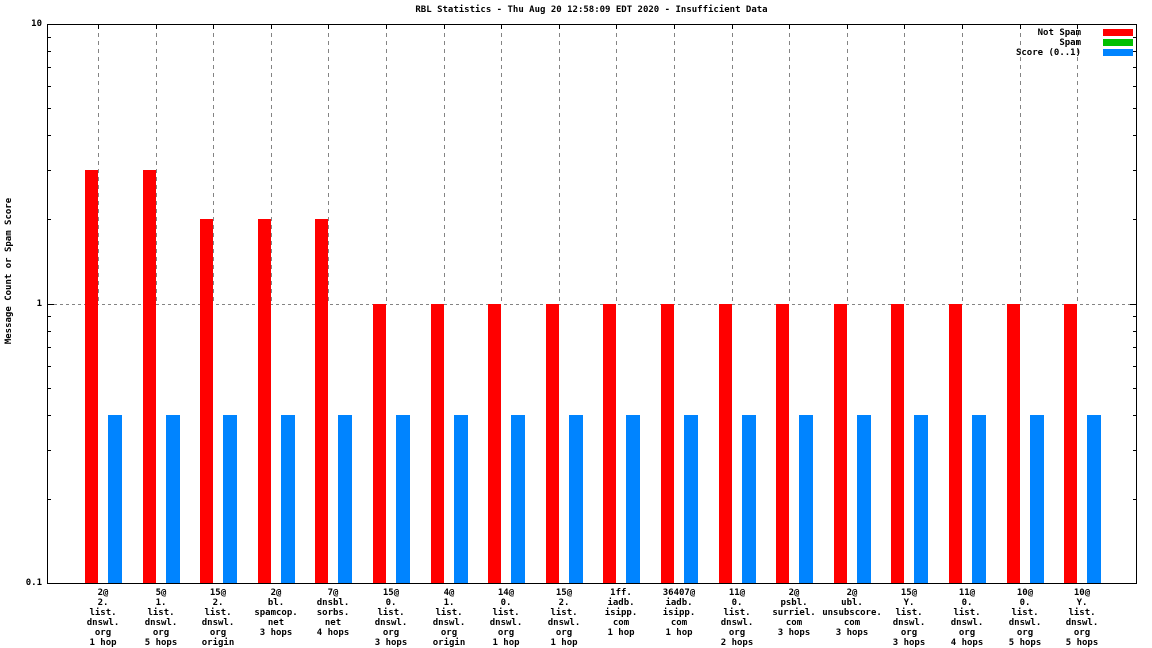 The image size is (1152, 648). Describe the element at coordinates (333, 603) in the screenshot. I see `x-tick-label-line: dnsbl.` at that location.